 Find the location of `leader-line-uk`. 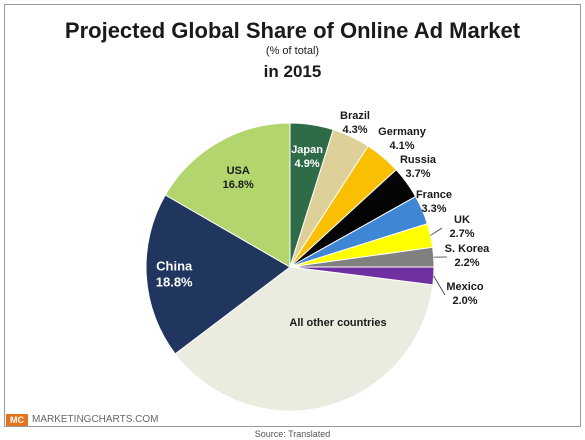

leader-line-uk is located at coordinates (436, 231).